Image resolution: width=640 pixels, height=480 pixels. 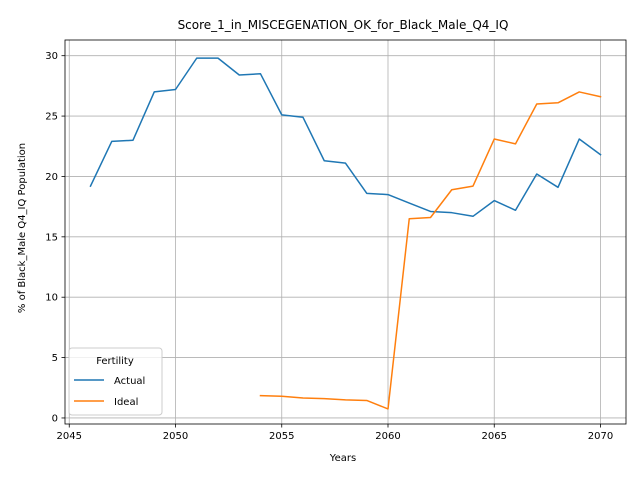 What do you see at coordinates (387, 436) in the screenshot?
I see `x-tick-label: 2060` at bounding box center [387, 436].